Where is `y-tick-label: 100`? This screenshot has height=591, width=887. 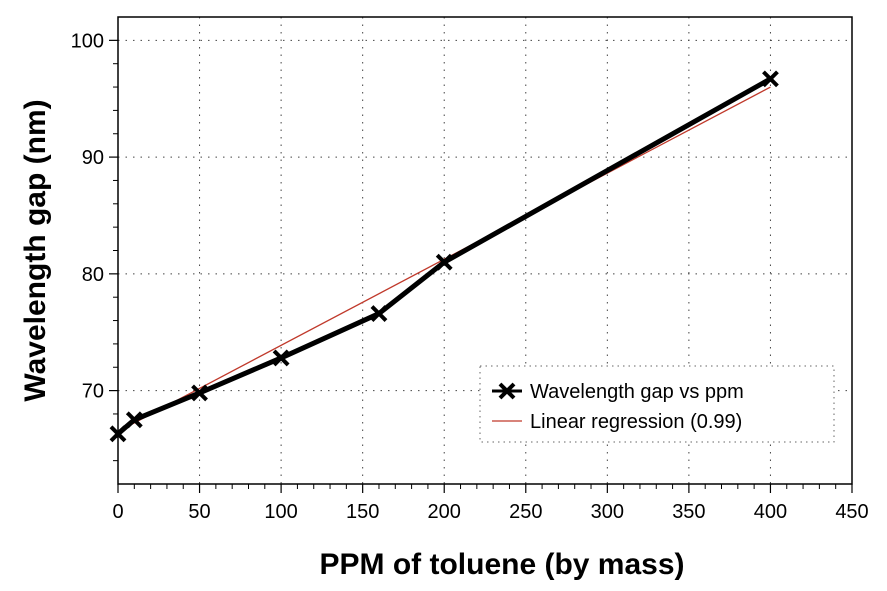 y-tick-label: 100 is located at coordinates (87, 41).